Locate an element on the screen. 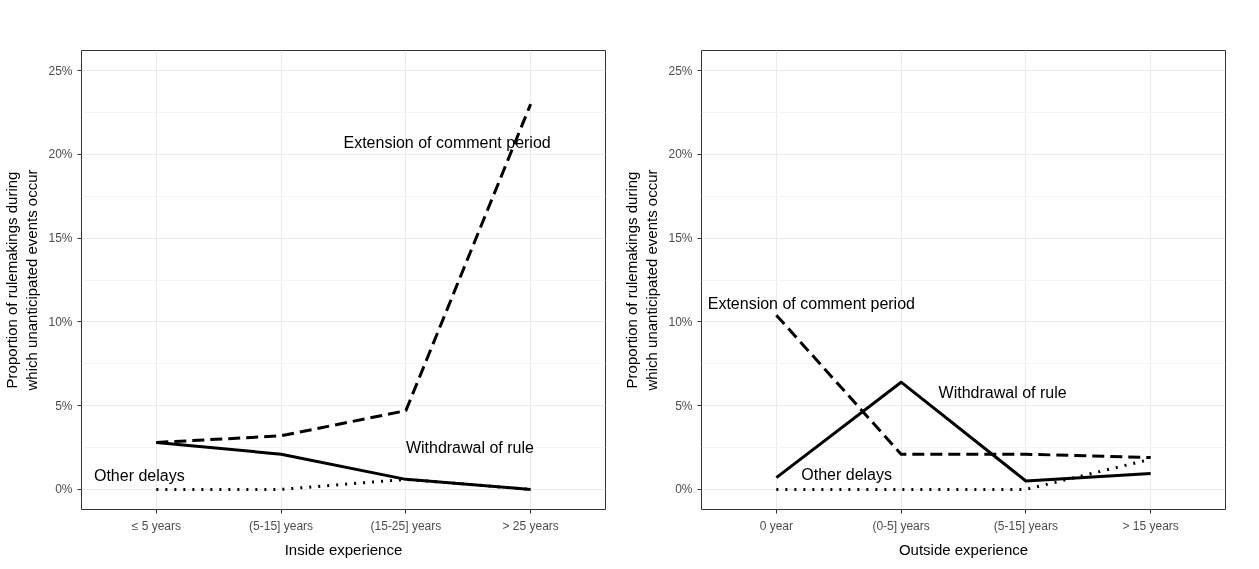 The width and height of the screenshot is (1259, 569). x-tick-label: > 15 years is located at coordinates (1150, 525).